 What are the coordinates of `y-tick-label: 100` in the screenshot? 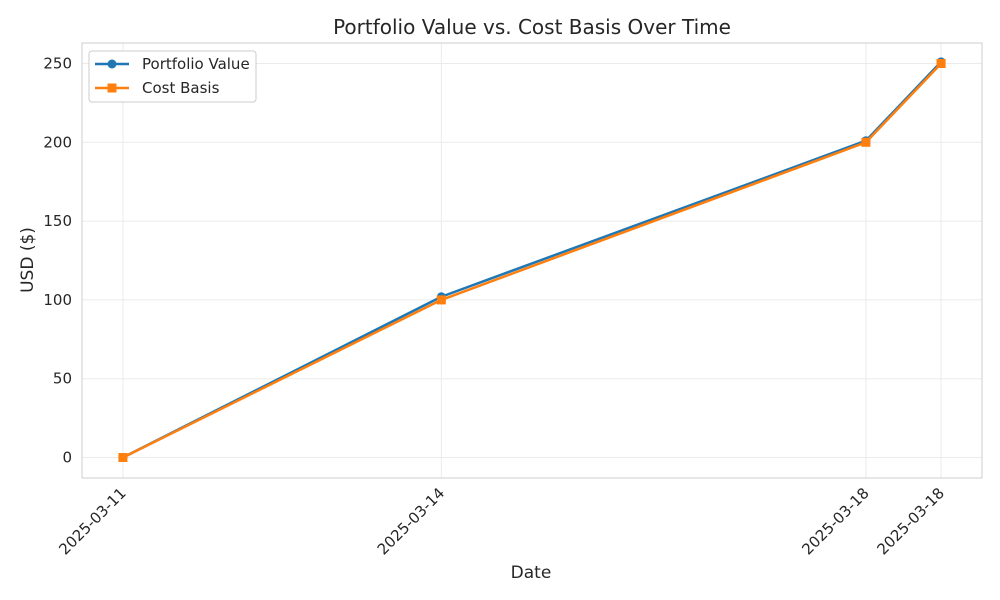 It's located at (57, 300).